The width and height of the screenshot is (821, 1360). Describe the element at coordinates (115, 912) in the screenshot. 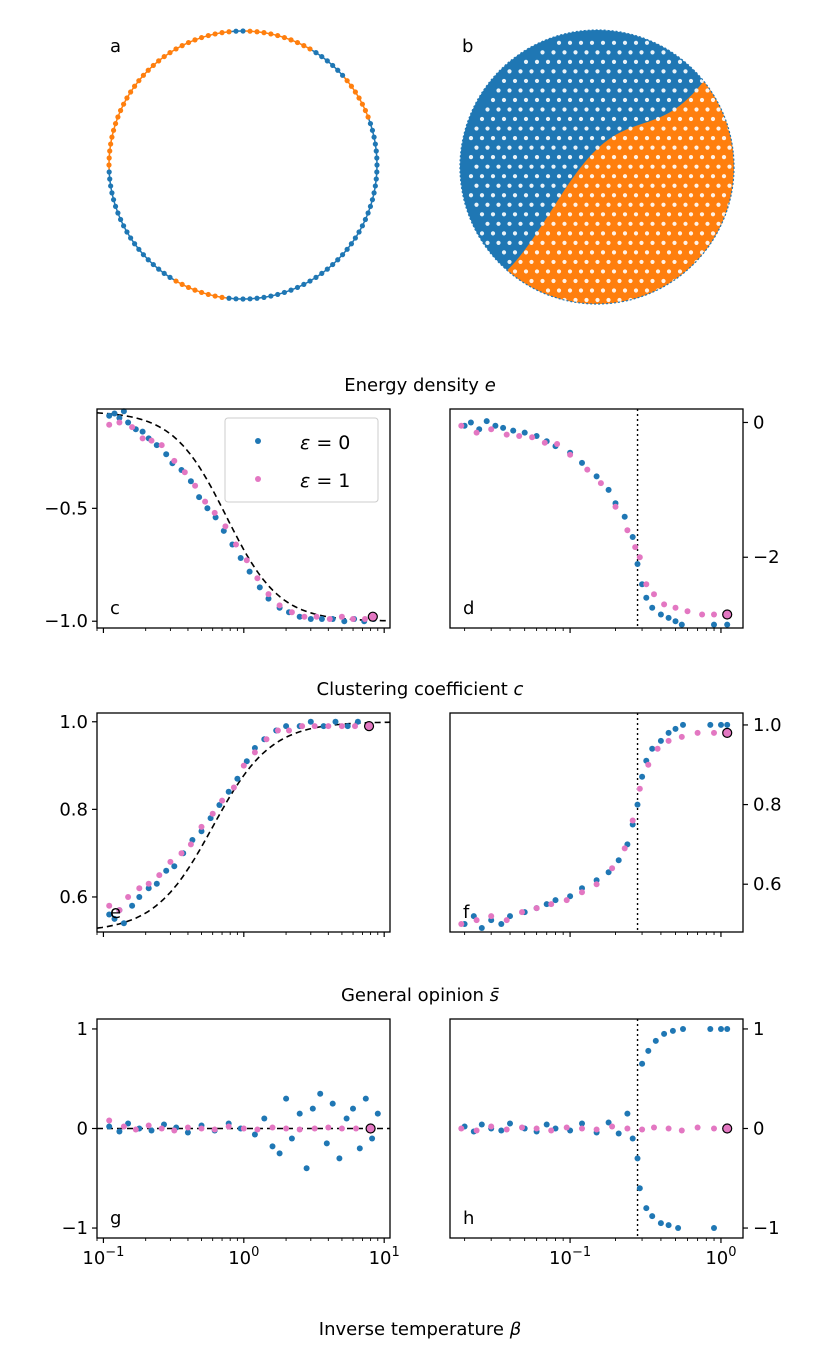

I see `panel-label-e: e` at that location.